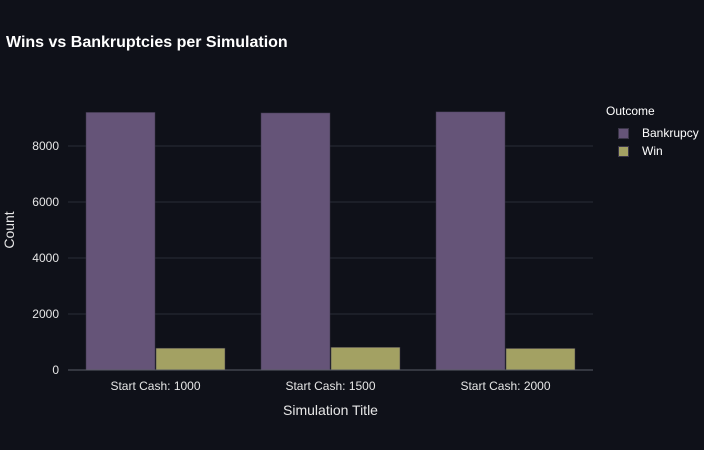  I want to click on legend-label-bankrupcy: Bankrupcy, so click(670, 133).